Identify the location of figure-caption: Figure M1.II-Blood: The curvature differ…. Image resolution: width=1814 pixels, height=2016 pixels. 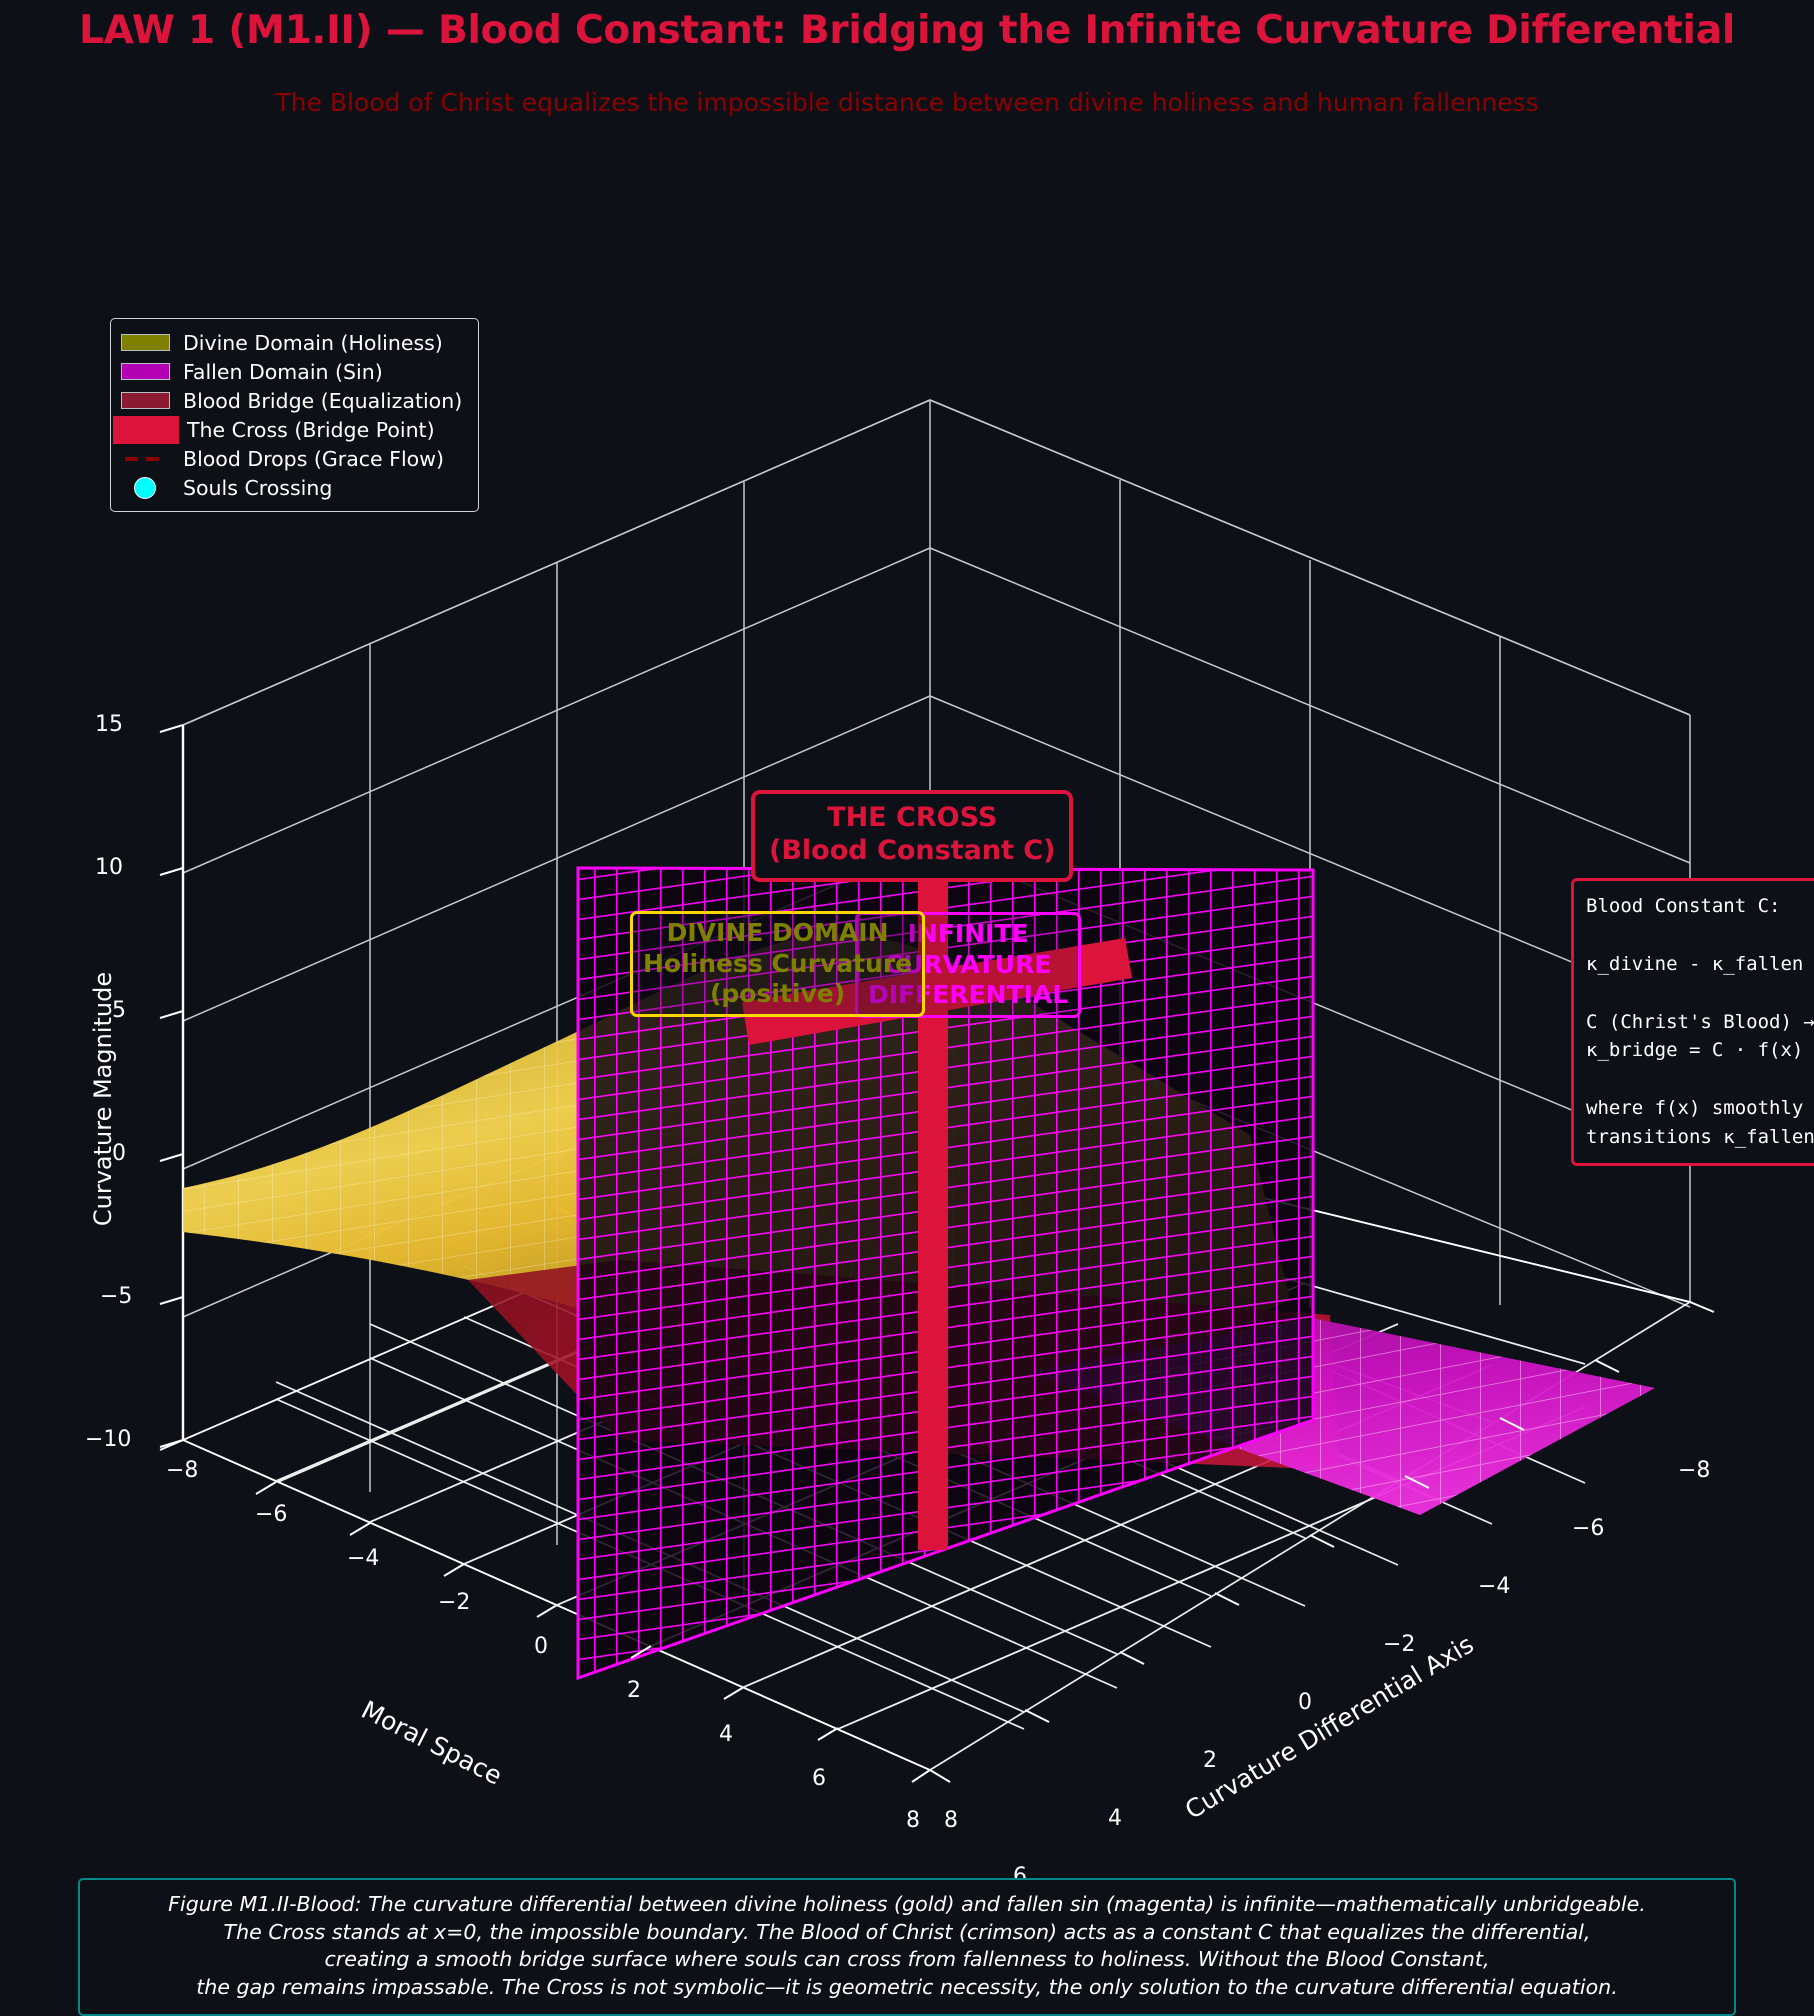
(907, 1947).